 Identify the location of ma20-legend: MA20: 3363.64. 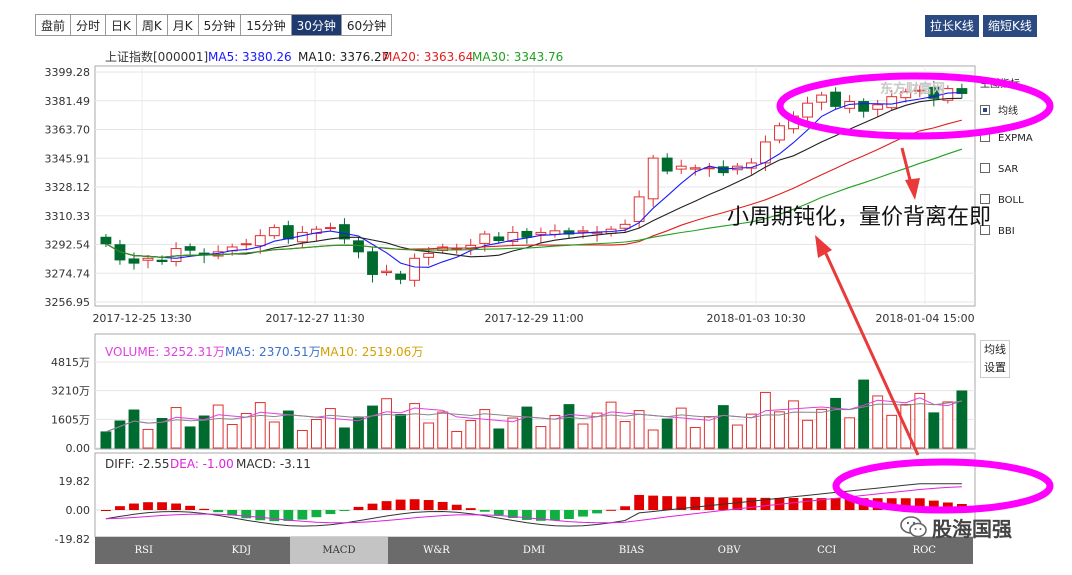
(428, 57).